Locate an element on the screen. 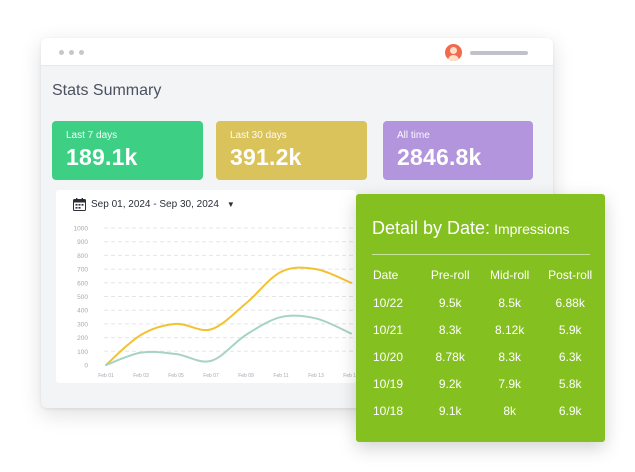 This screenshot has height=472, width=635. cell-mid-roll: 8k is located at coordinates (509, 410).